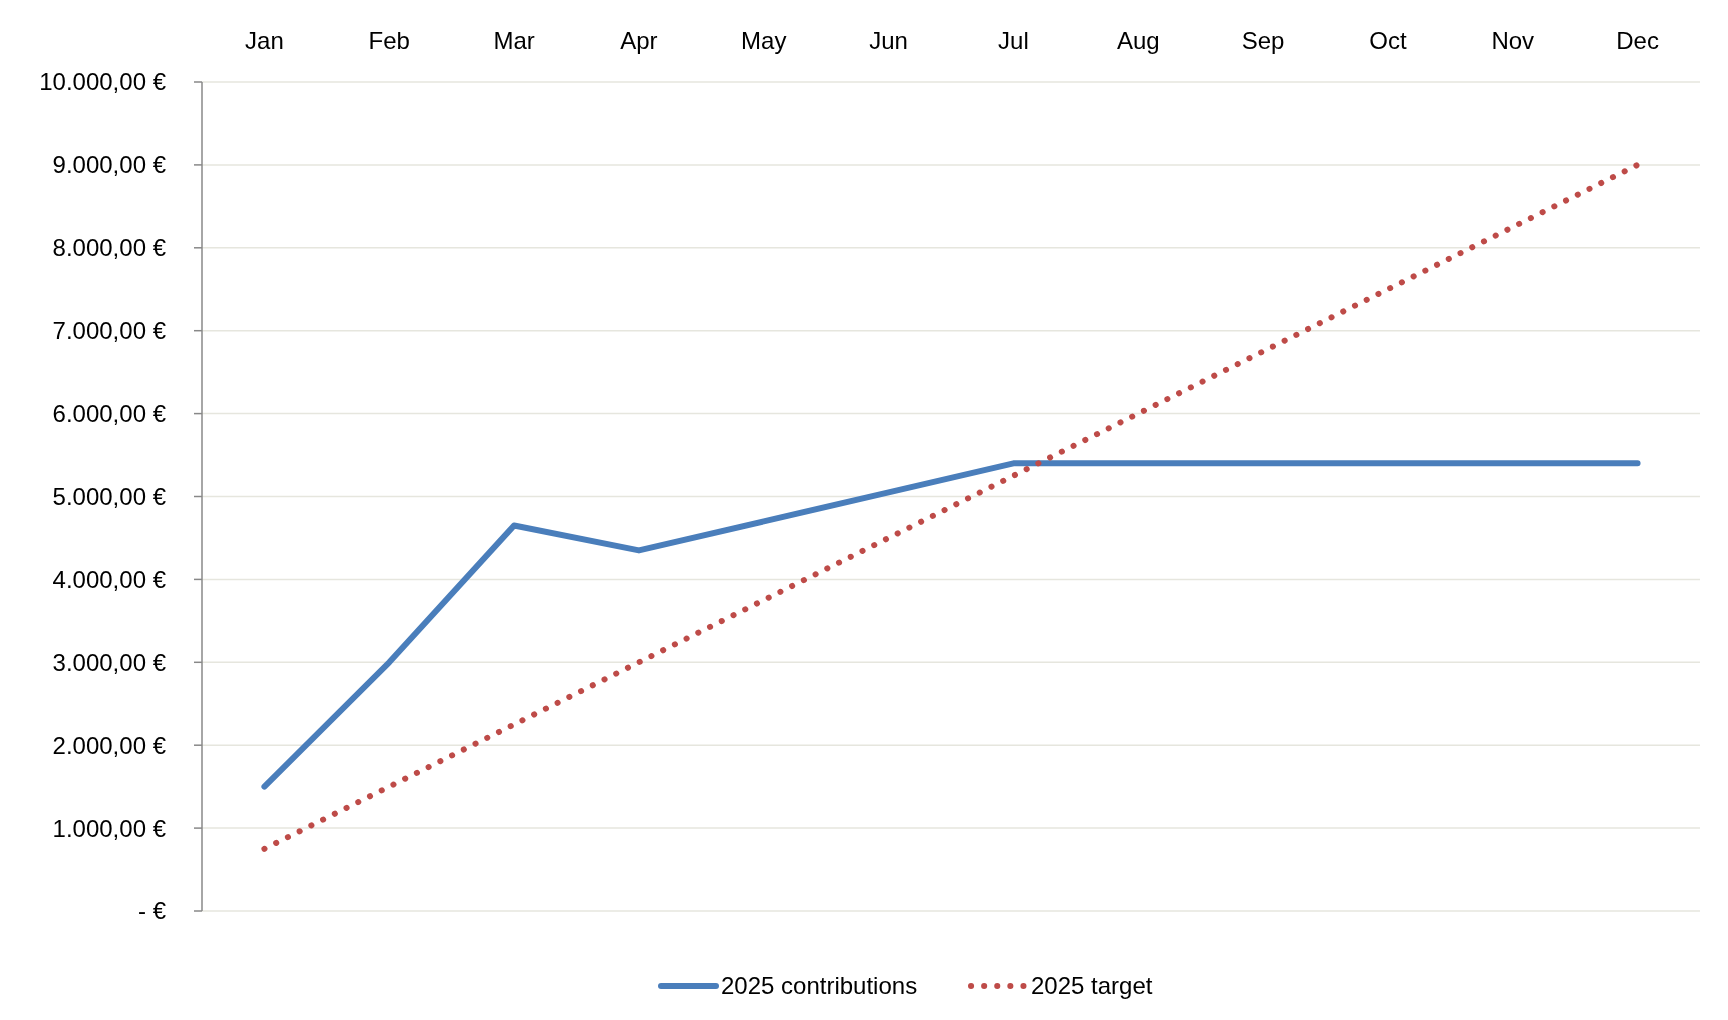 The height and width of the screenshot is (1020, 1728). I want to click on x-tick-label: May, so click(764, 40).